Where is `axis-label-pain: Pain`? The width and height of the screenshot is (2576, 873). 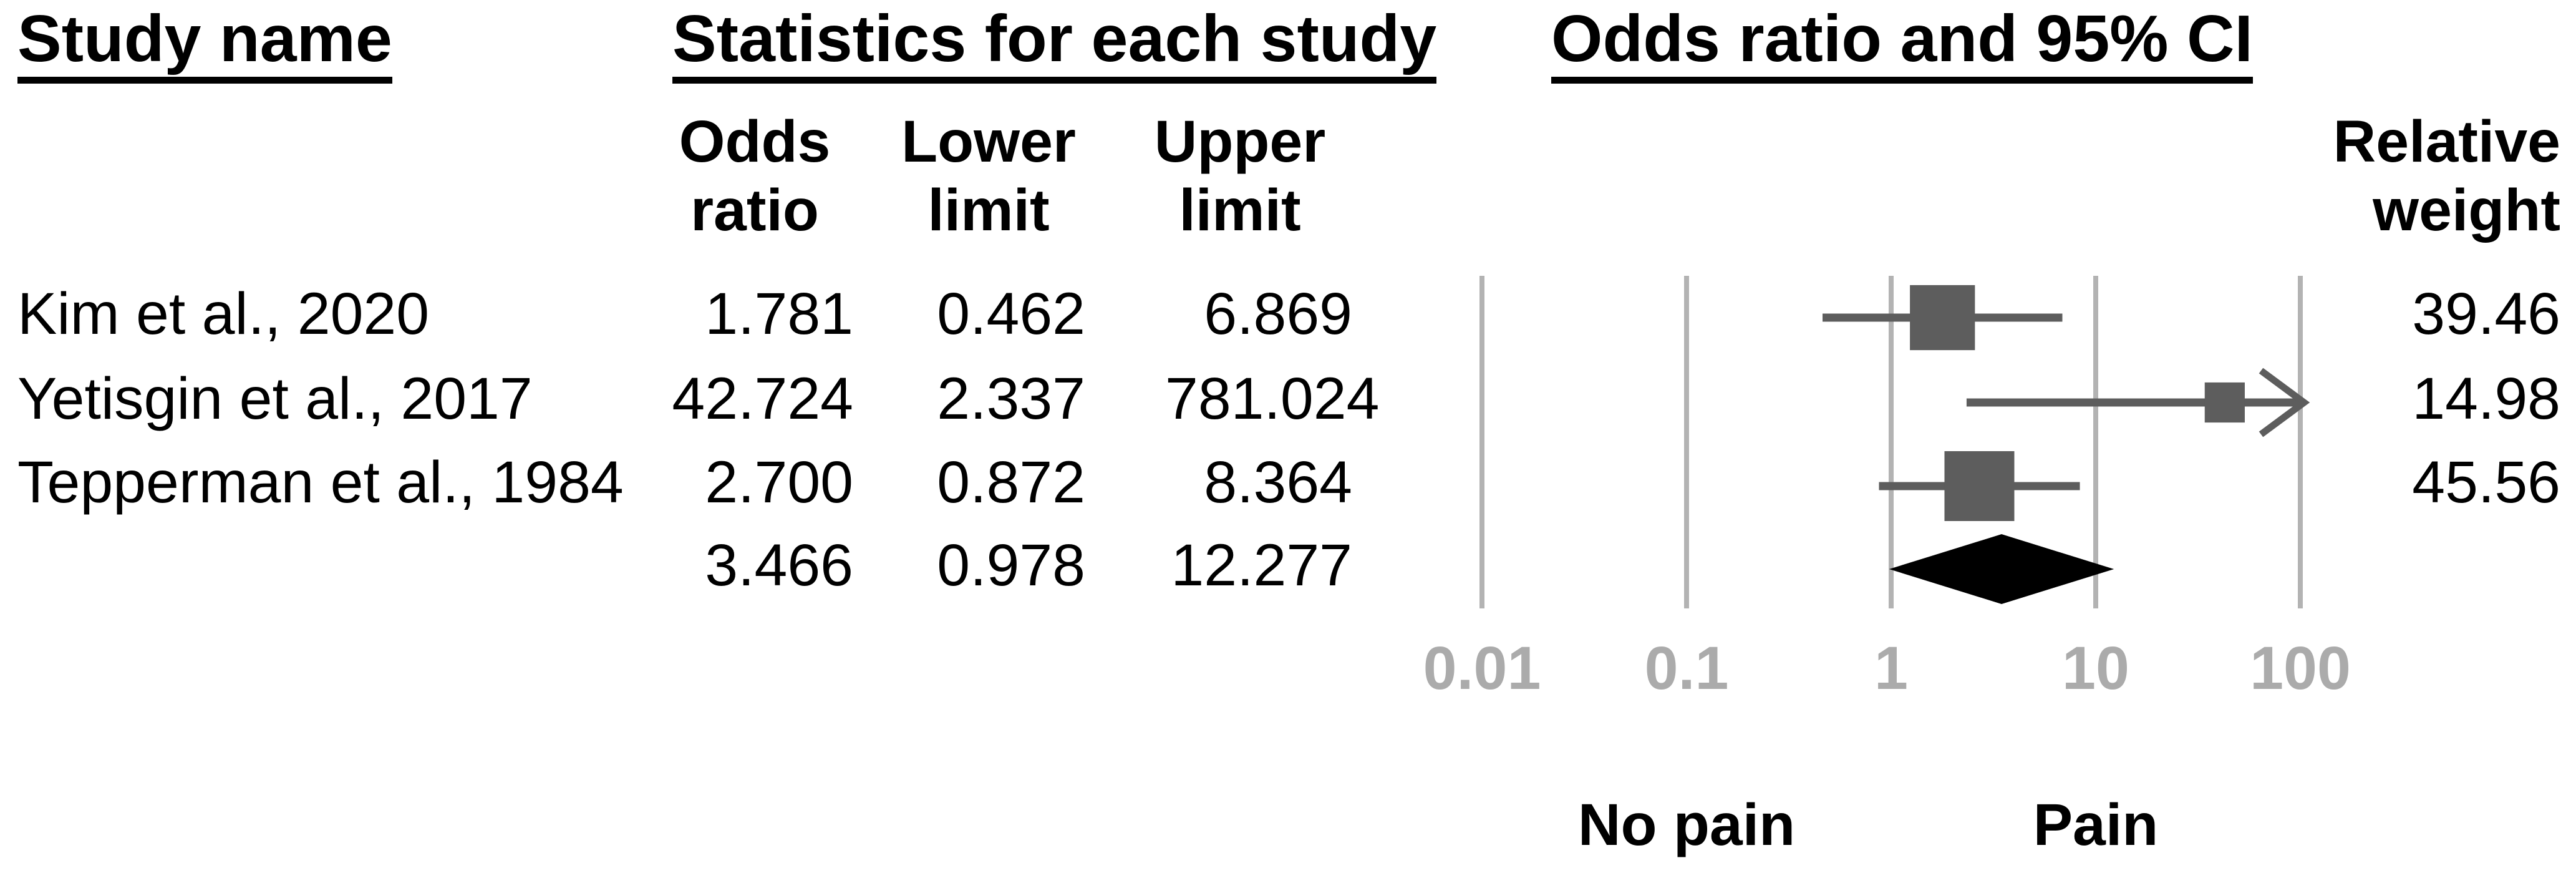 axis-label-pain: Pain is located at coordinates (2096, 825).